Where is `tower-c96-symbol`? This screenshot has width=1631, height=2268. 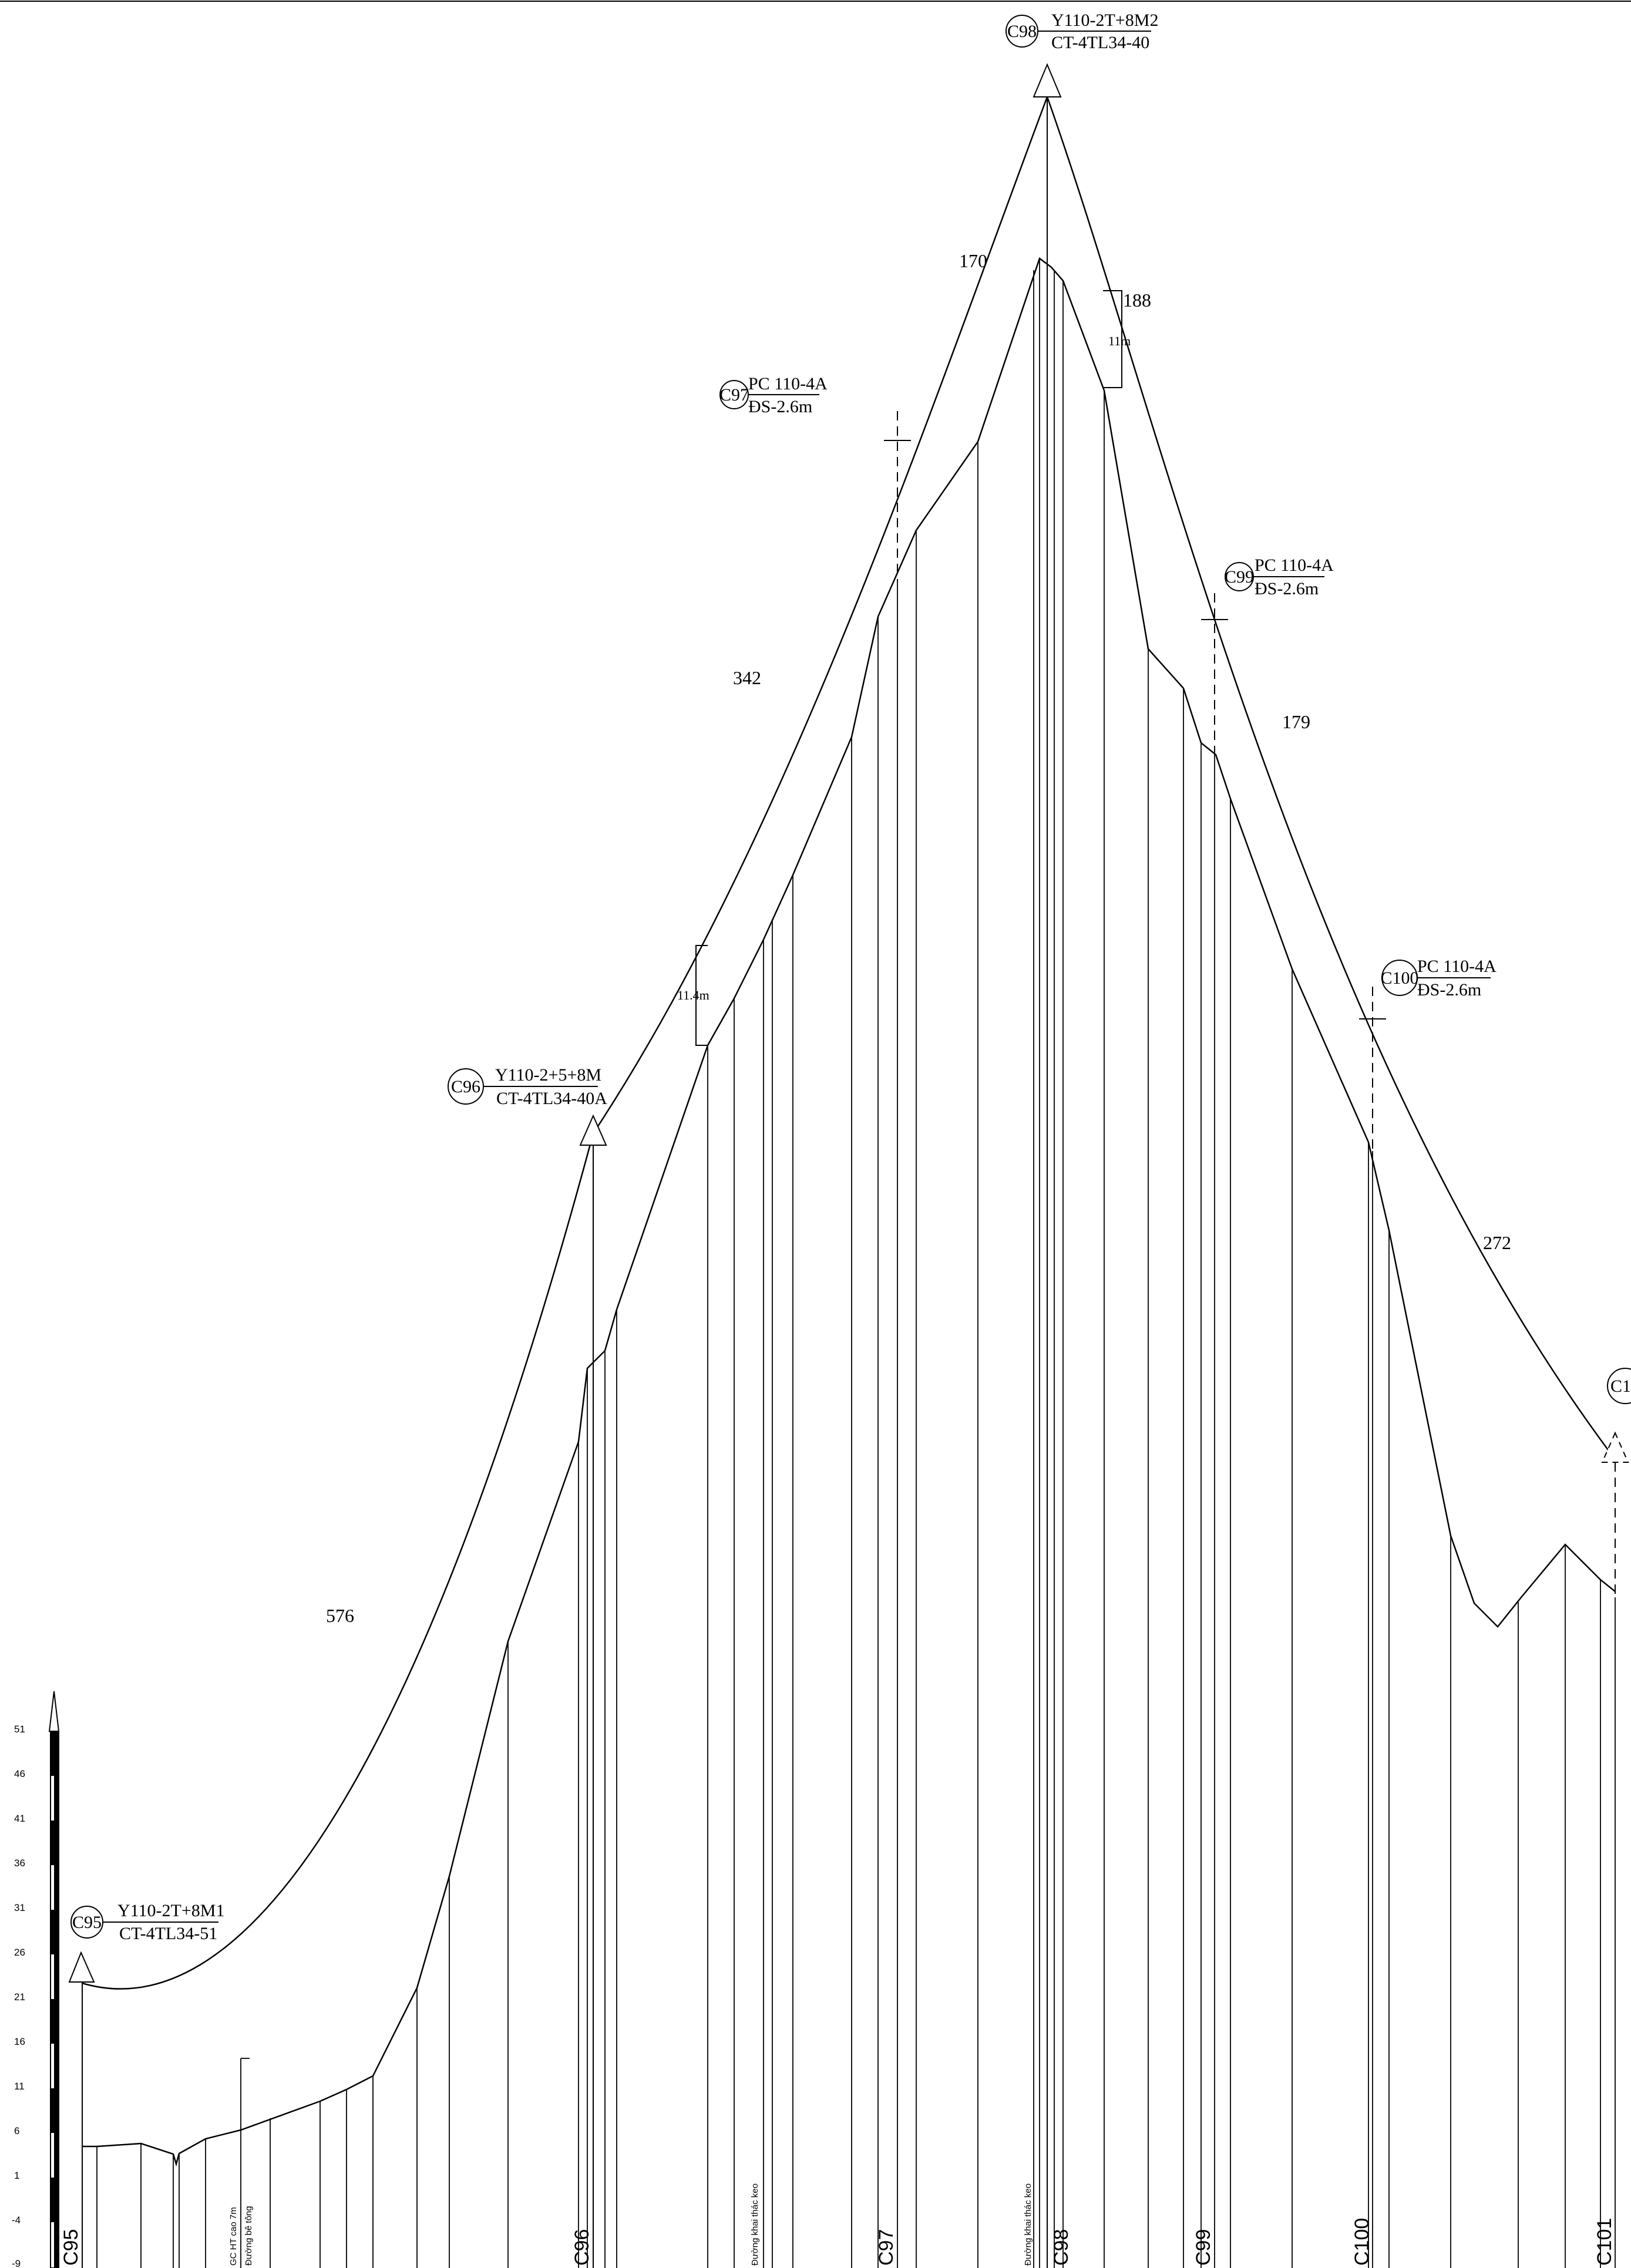 tower-c96-symbol is located at coordinates (593, 1691).